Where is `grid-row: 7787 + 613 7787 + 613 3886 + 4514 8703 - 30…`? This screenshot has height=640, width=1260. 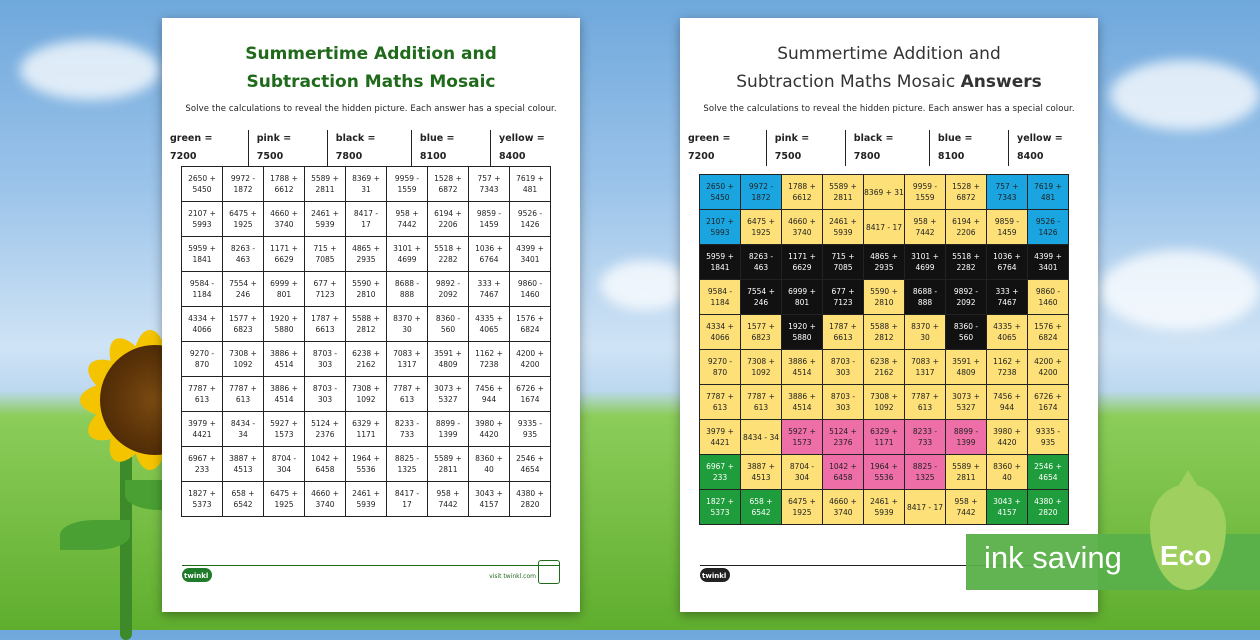
grid-row: 7787 + 613 7787 + 613 3886 + 4514 8703 - 30… is located at coordinates (366, 394).